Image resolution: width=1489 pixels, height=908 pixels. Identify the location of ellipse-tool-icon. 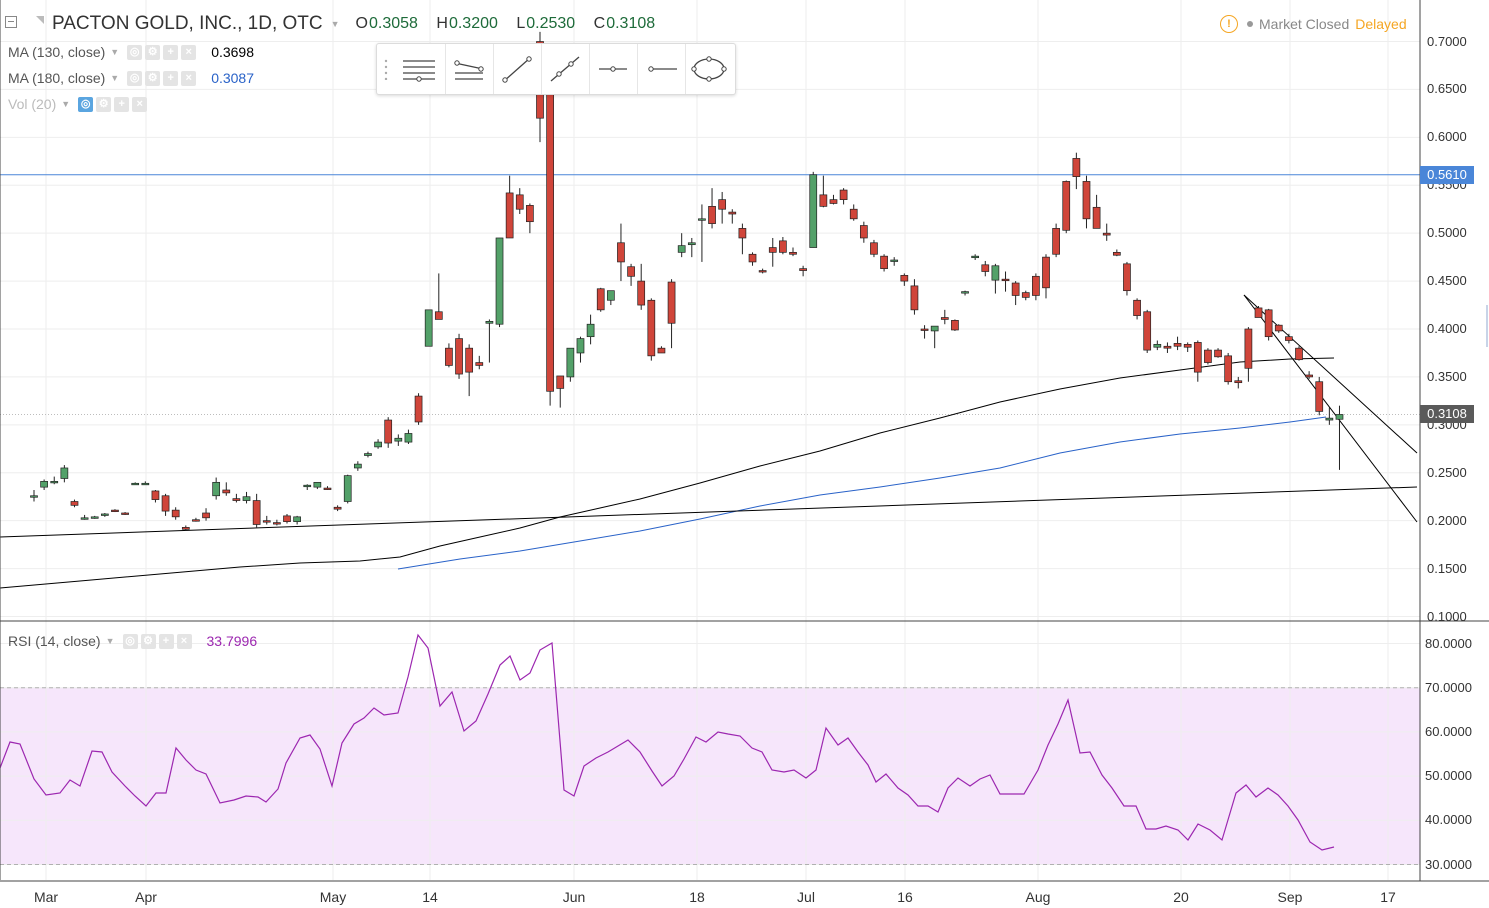
(709, 69).